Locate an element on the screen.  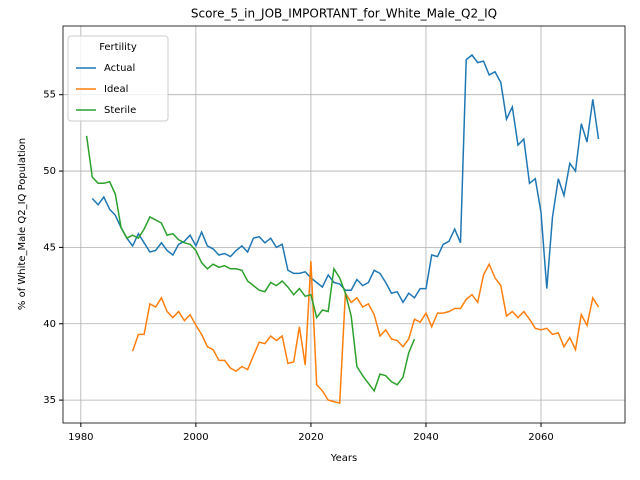
y-tick-label: 45 is located at coordinates (49, 247).